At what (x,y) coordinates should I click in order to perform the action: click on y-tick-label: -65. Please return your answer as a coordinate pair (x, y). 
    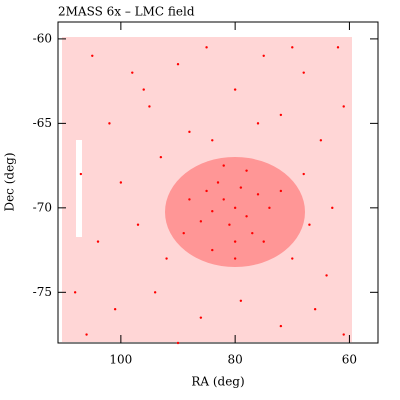
    Looking at the image, I should click on (42, 123).